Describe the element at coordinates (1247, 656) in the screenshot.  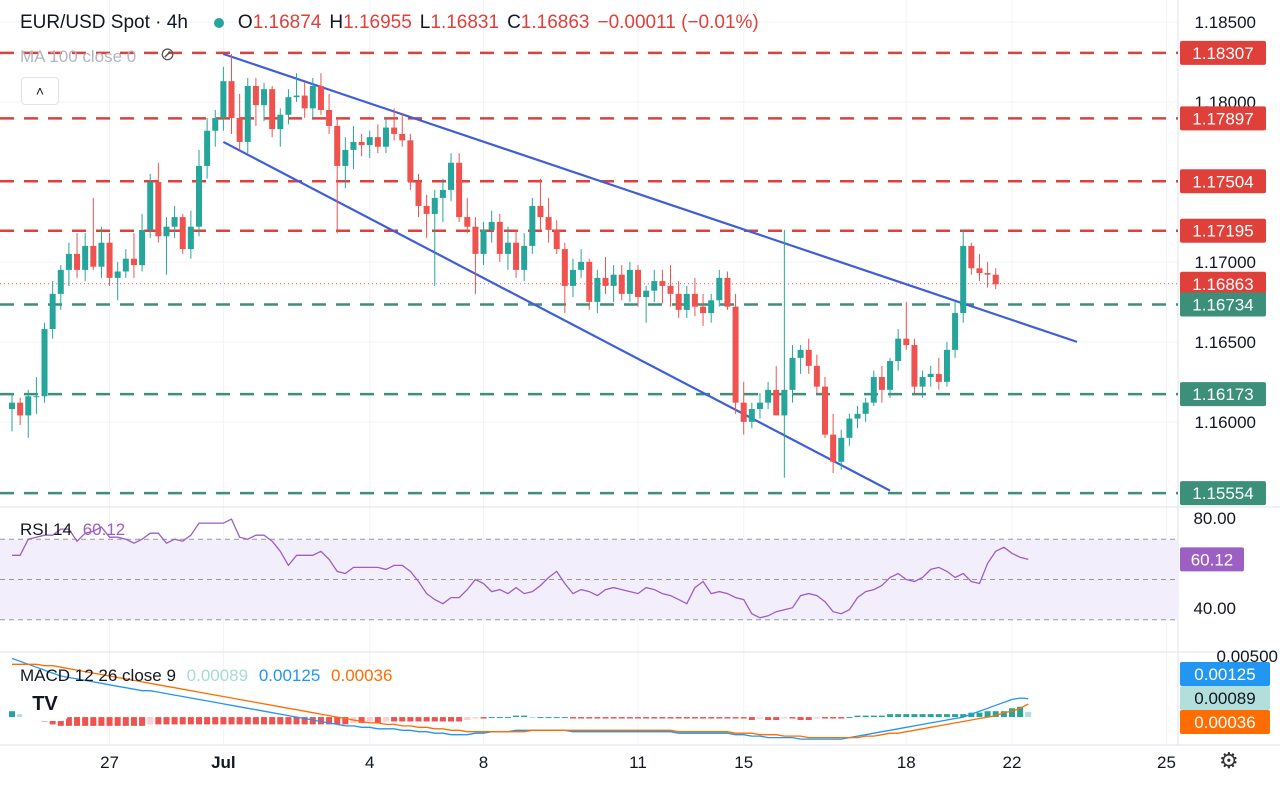
I see `macd-tick-label: 0.00500` at that location.